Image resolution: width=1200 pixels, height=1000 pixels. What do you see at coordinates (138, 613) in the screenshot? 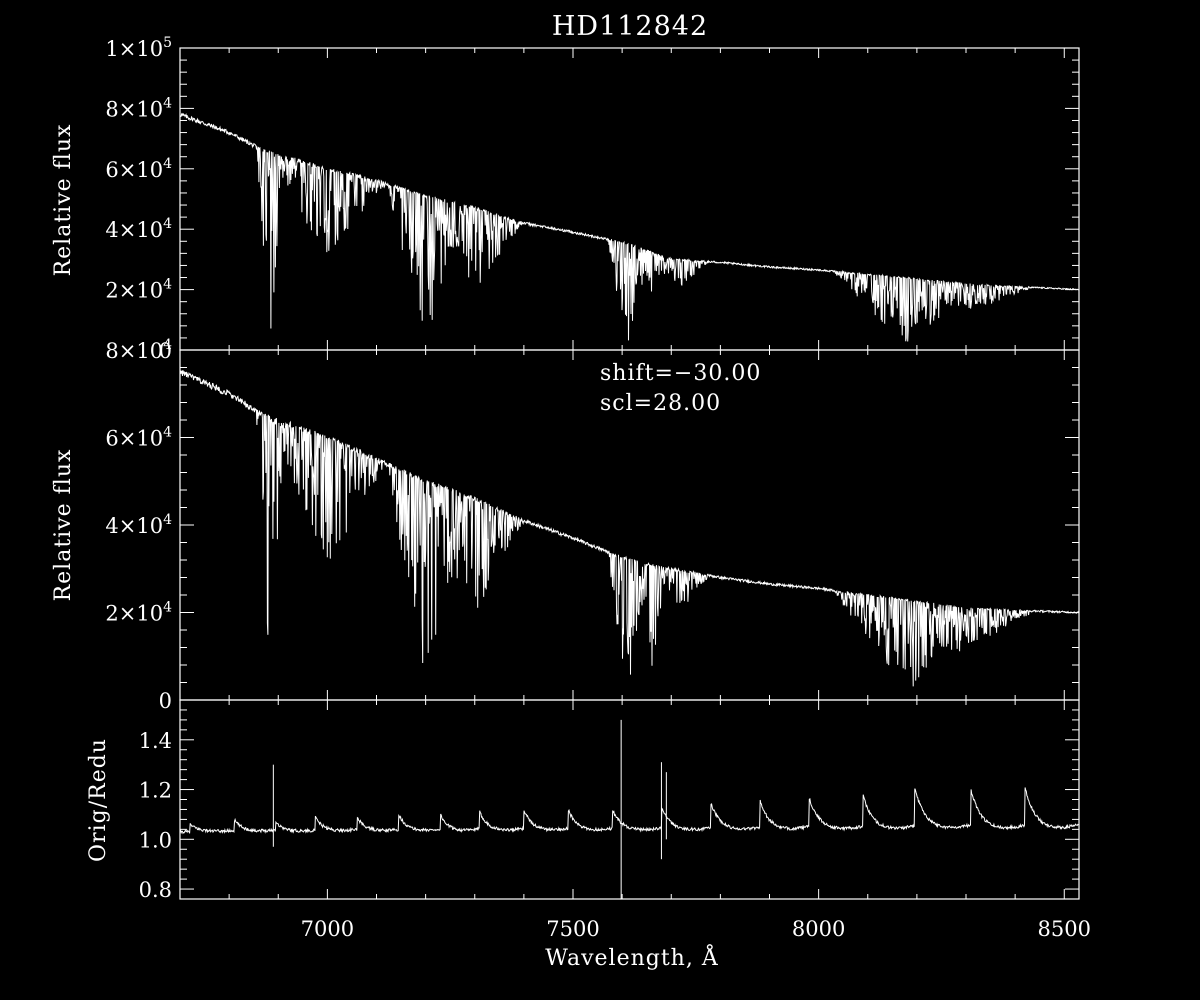
I see `y-tick-label-mid-1: 2×104` at bounding box center [138, 613].